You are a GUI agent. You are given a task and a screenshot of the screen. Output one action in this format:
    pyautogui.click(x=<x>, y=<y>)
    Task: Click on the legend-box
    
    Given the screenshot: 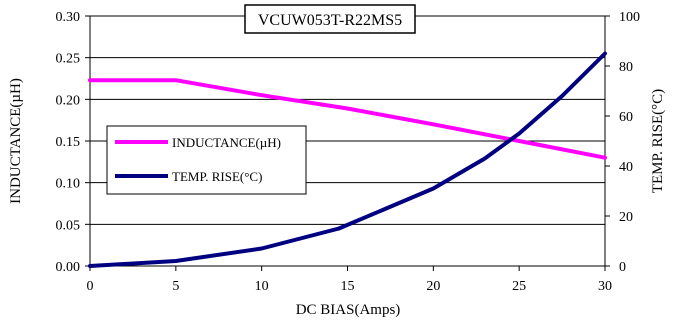 What is the action you would take?
    pyautogui.click(x=206, y=160)
    